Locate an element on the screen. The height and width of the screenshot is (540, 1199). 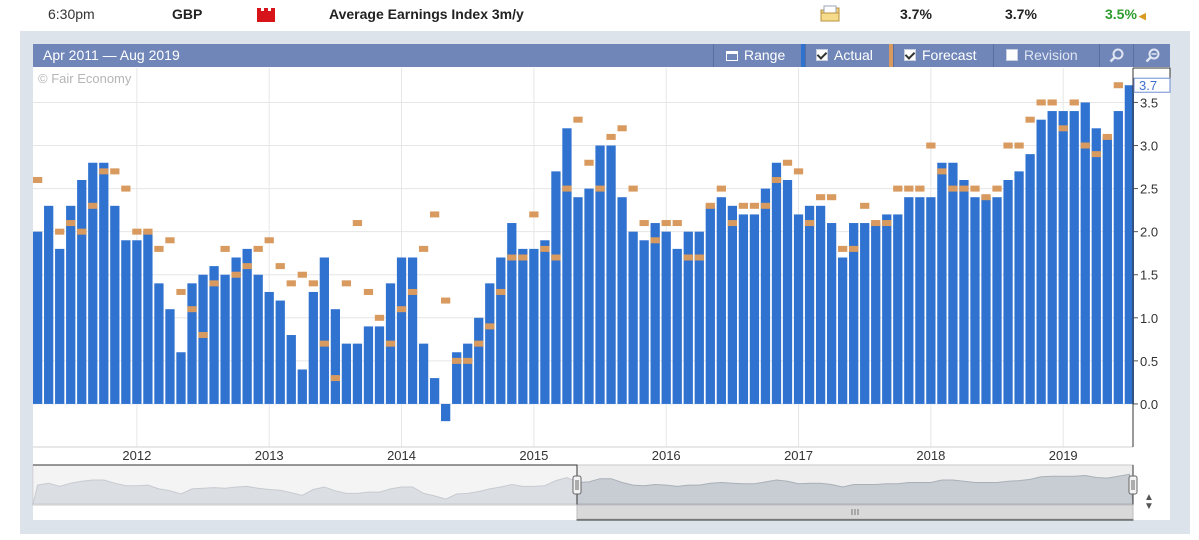
event-detail-folder-icon is located at coordinates (830, 15).